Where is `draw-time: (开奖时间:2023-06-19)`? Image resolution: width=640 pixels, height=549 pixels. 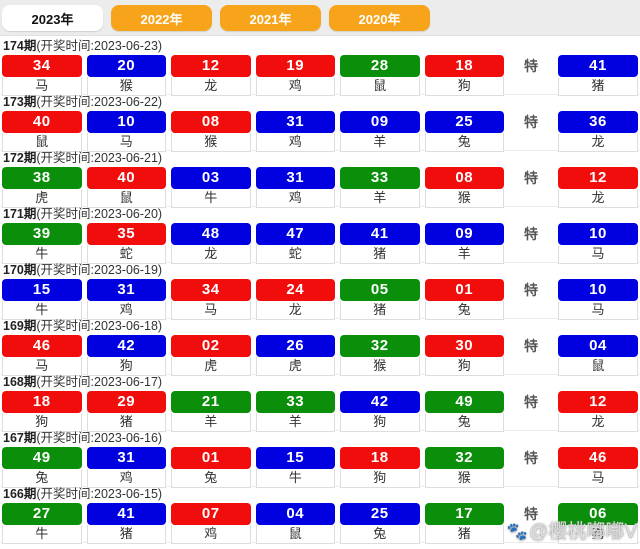
draw-time: (开奖时间:2023-06-19) is located at coordinates (99, 270).